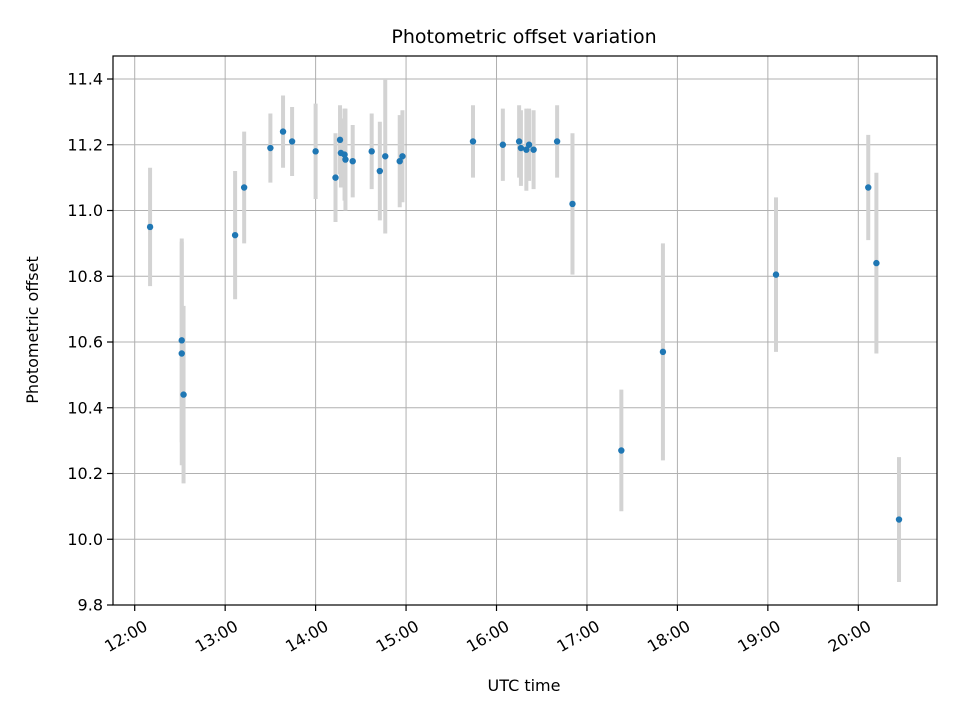 The image size is (960, 720). What do you see at coordinates (85, 210) in the screenshot?
I see `y-tick-label: 11.0` at bounding box center [85, 210].